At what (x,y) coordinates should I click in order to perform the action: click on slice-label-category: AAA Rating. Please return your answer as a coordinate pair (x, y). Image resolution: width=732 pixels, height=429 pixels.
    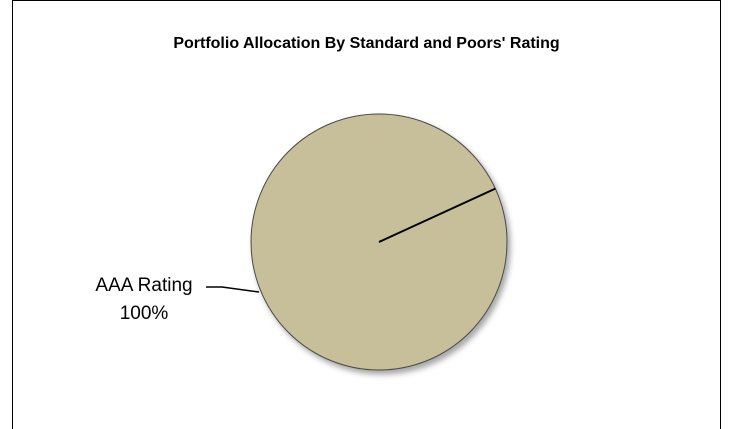
    Looking at the image, I should click on (143, 285).